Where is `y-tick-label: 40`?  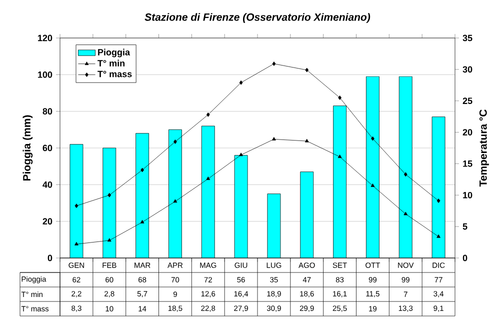
y-tick-label: 40 is located at coordinates (47, 184).